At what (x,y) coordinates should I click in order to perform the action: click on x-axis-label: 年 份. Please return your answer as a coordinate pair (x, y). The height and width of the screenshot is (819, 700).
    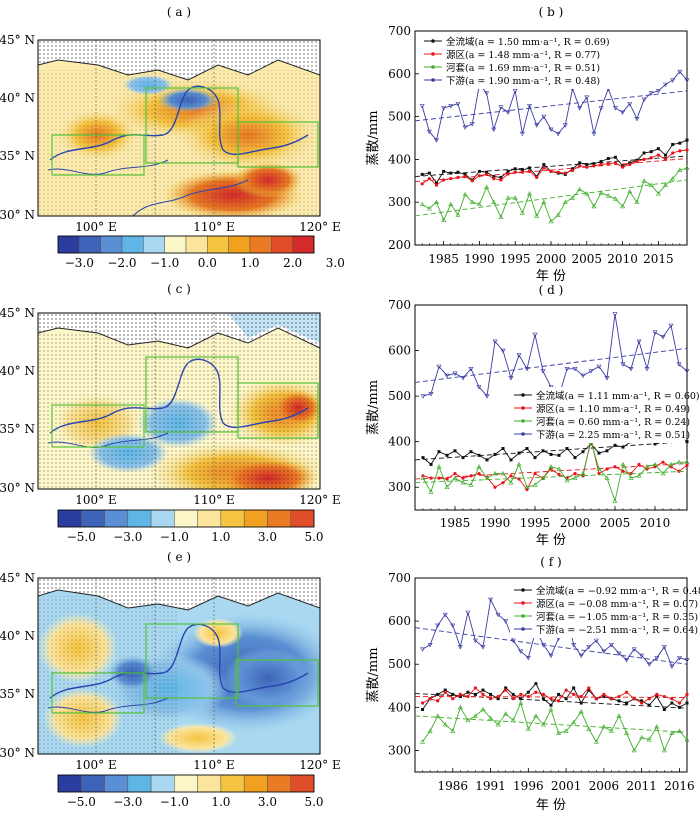
    Looking at the image, I should click on (551, 805).